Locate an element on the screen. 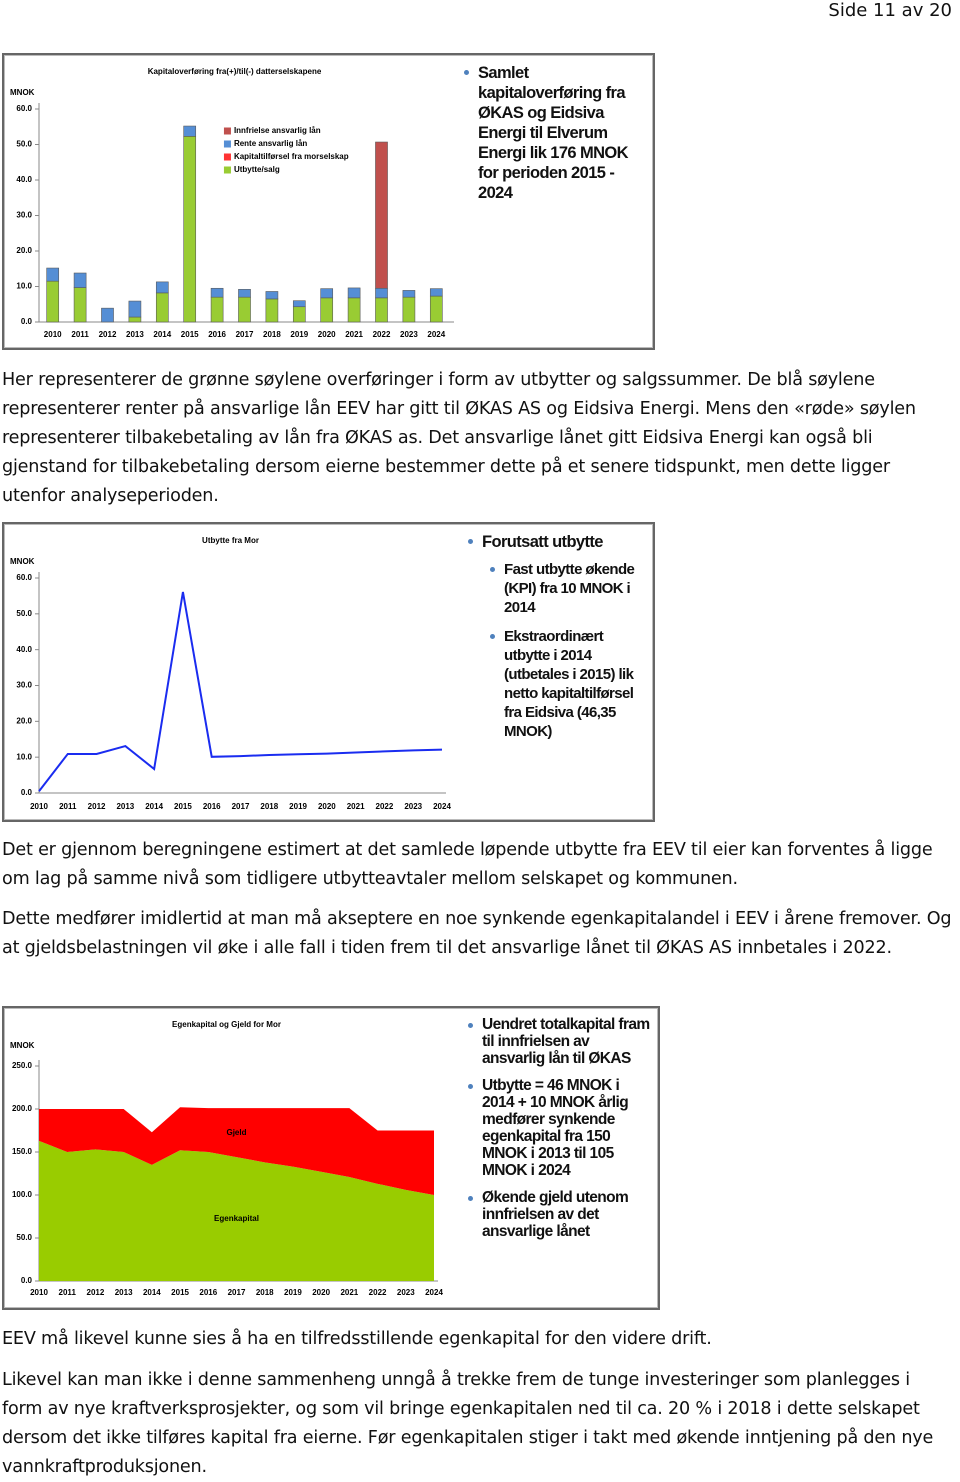 This screenshot has height=1482, width=960. y-tick-label: 150.0 is located at coordinates (22, 1151).